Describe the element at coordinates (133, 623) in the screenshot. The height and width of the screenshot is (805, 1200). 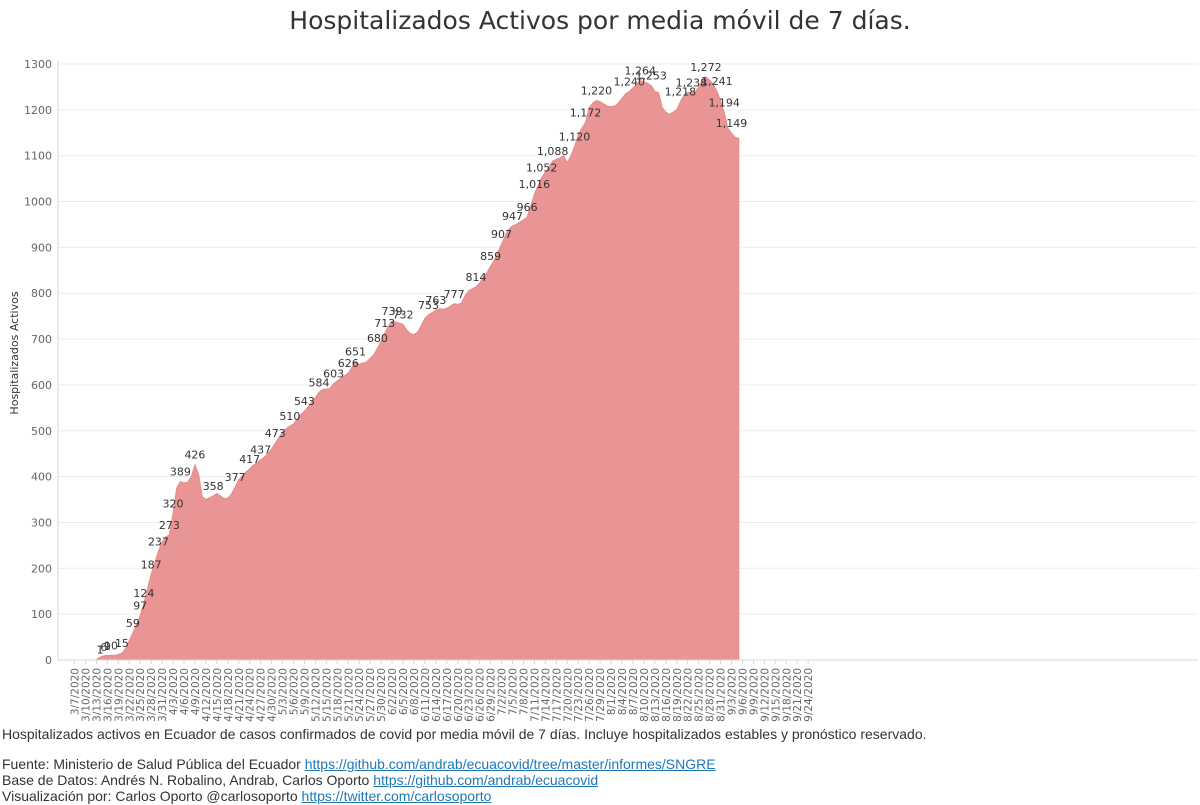
I see `data-label: 59` at that location.